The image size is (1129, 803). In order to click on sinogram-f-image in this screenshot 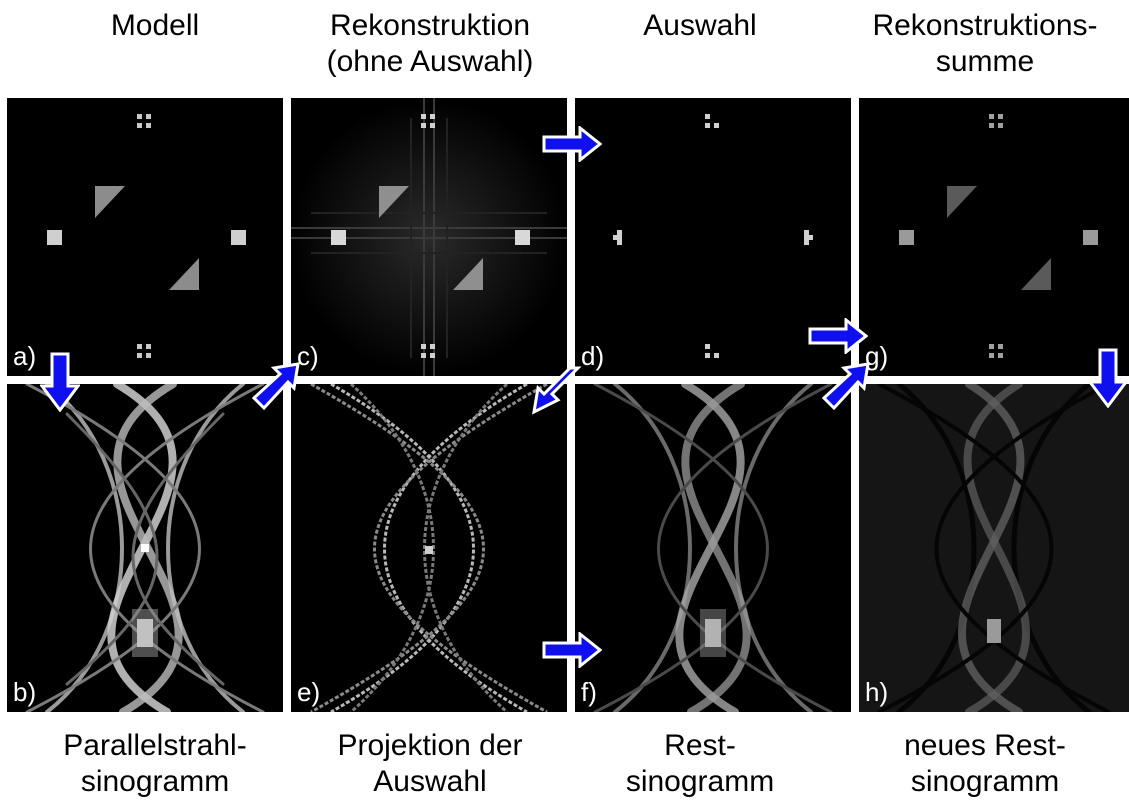, I will do `click(713, 548)`.